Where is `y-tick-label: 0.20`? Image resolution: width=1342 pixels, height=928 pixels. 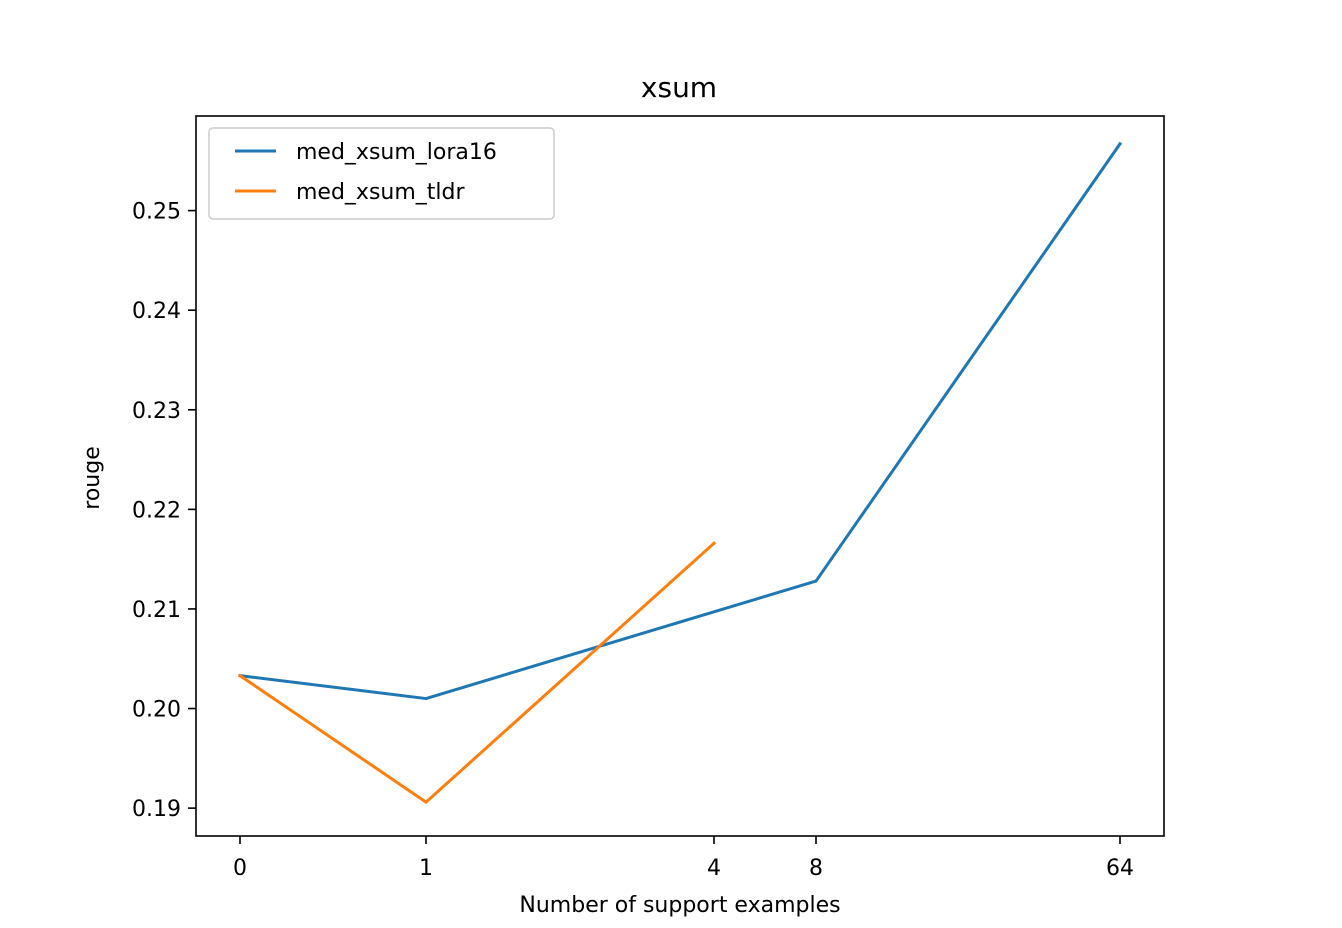
y-tick-label: 0.20 is located at coordinates (156, 710).